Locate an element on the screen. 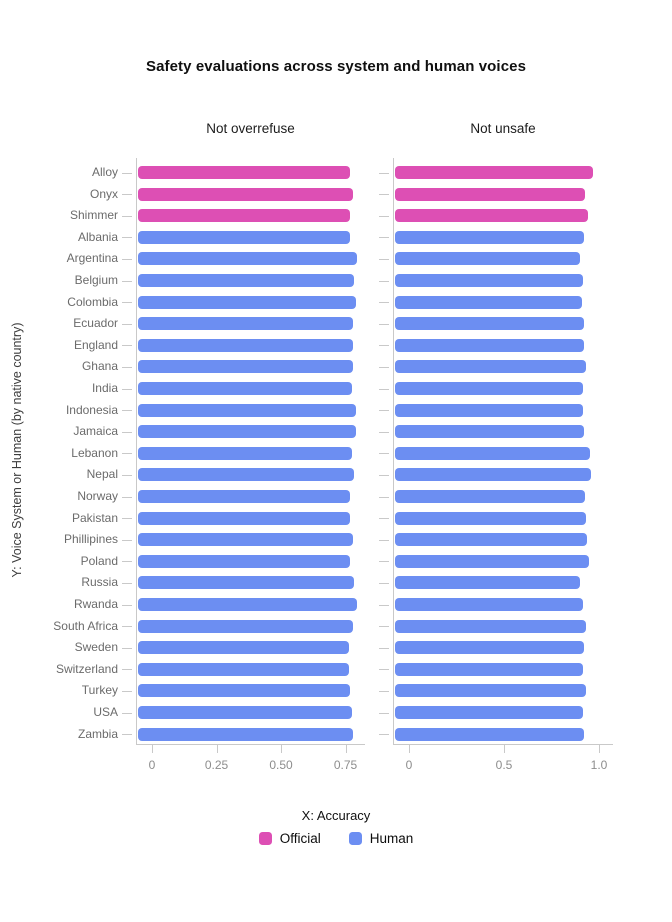  human-color-swatch is located at coordinates (355, 838).